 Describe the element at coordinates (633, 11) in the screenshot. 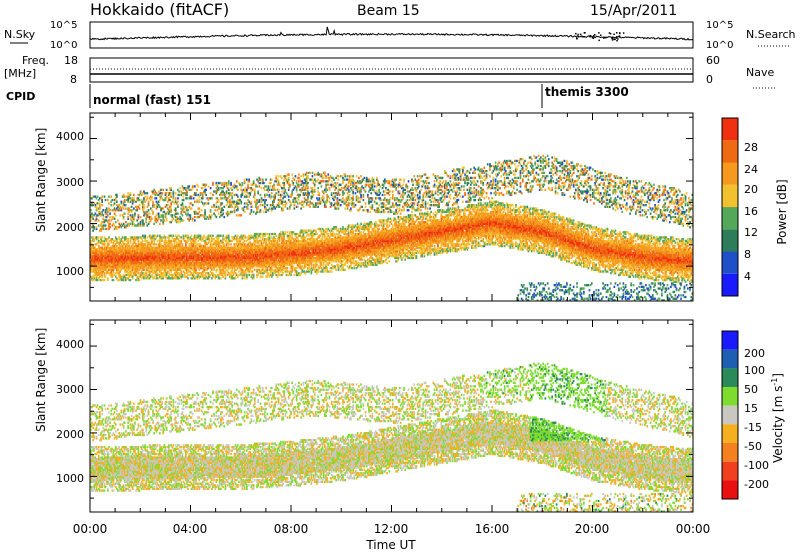

I see `date-title: 15/Apr/2011` at that location.